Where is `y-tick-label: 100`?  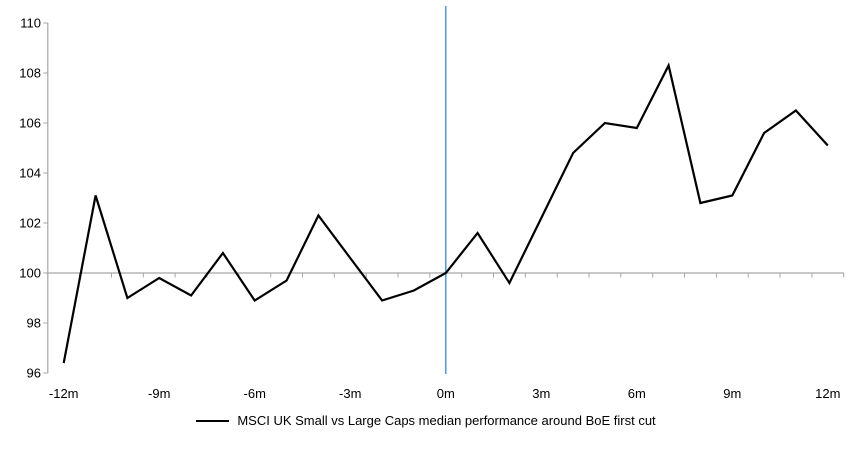 y-tick-label: 100 is located at coordinates (30, 273).